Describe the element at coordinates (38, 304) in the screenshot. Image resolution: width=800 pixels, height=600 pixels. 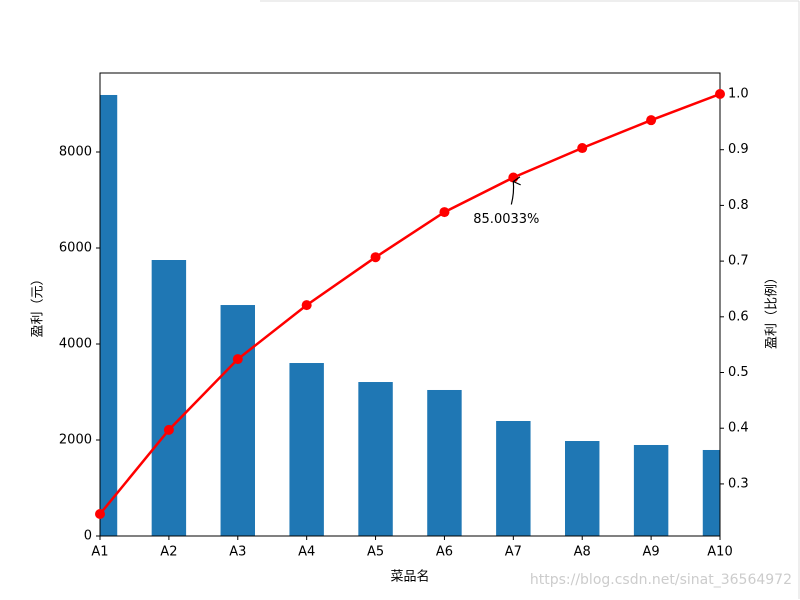
I see `y-axis-label: 盈利（元）` at that location.